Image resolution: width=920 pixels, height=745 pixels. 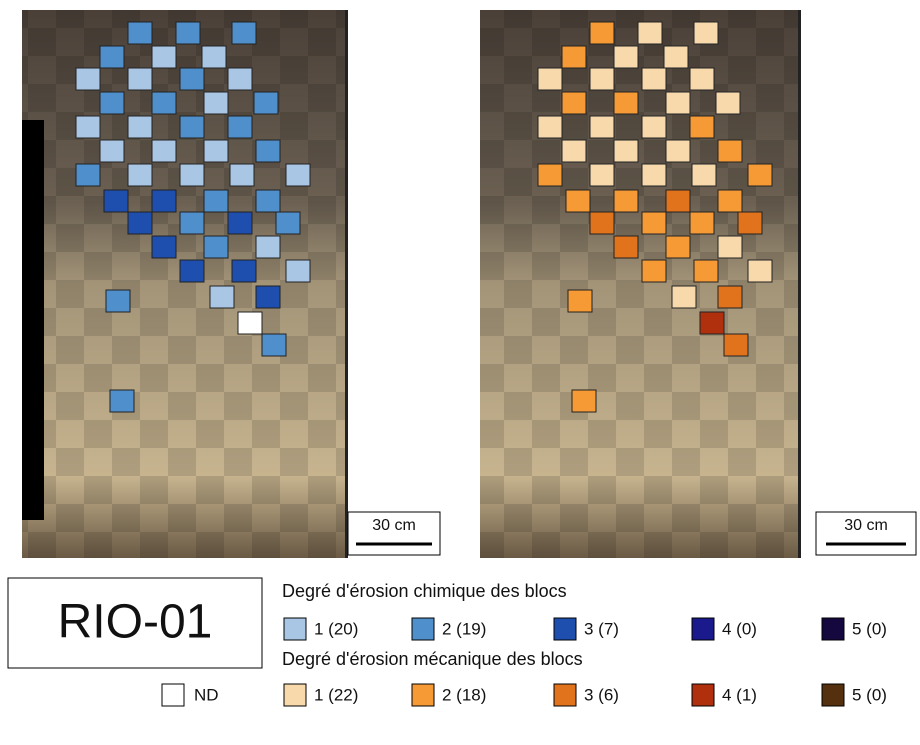 What do you see at coordinates (464, 628) in the screenshot?
I see `legend-label: 2 (19)` at bounding box center [464, 628].